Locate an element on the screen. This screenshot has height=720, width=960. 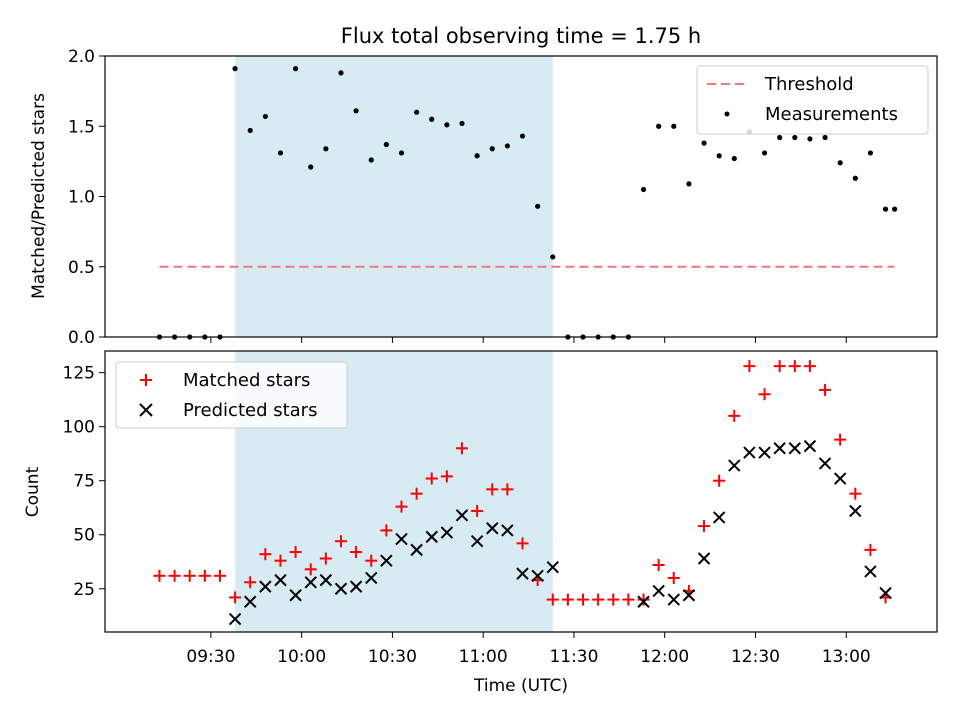
bottom-y-ticks: 25 50 75 100 125 is located at coordinates (84, 482).